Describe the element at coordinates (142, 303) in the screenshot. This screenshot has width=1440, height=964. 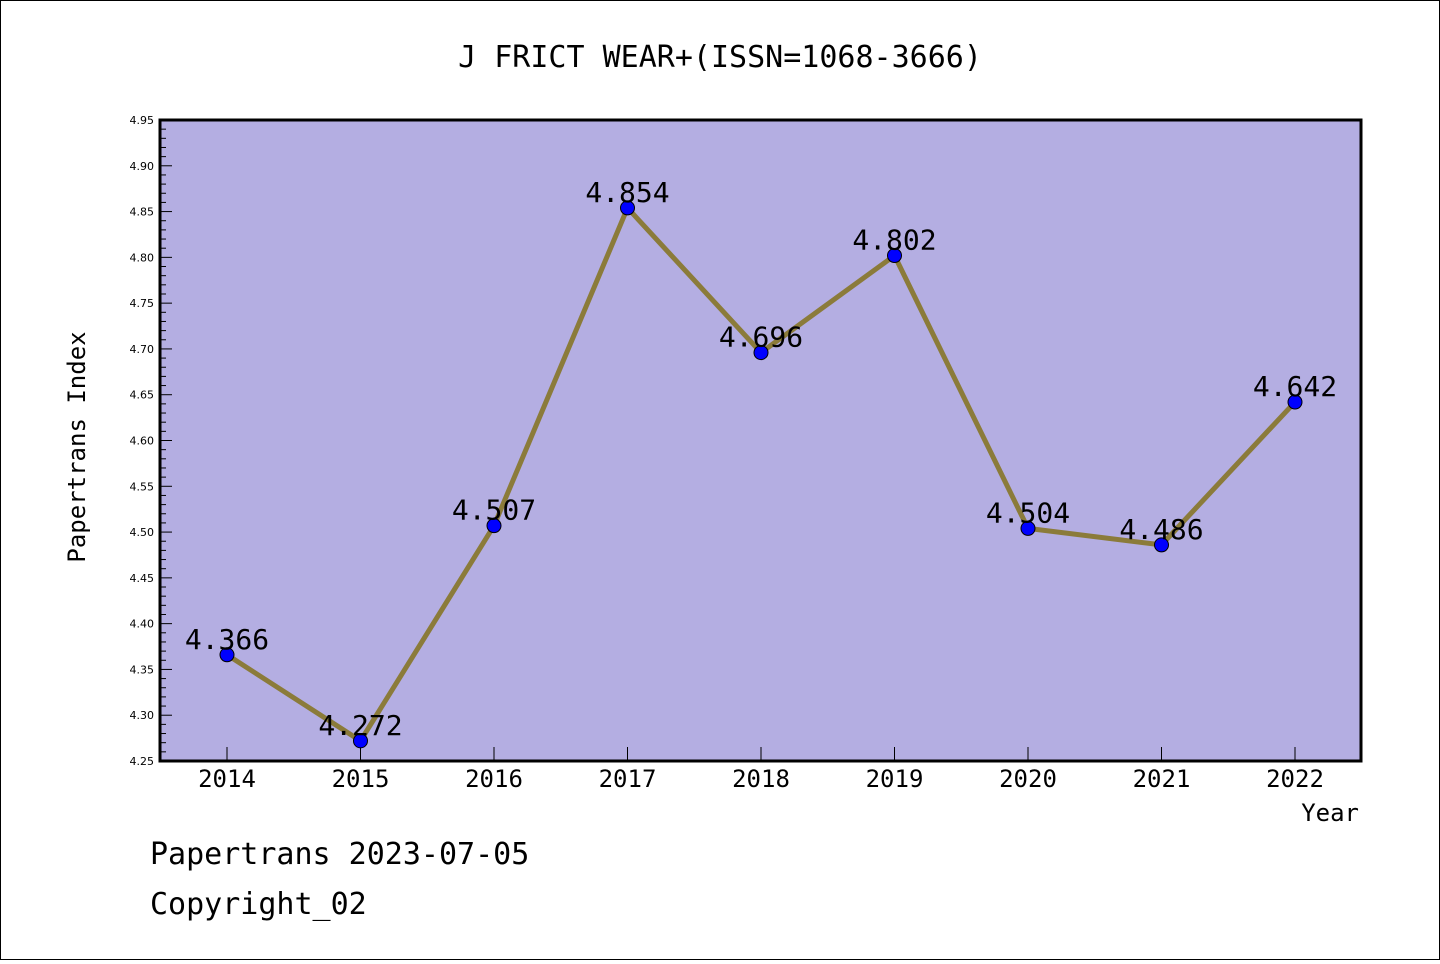
I see `y-tick-label: 4.75` at that location.